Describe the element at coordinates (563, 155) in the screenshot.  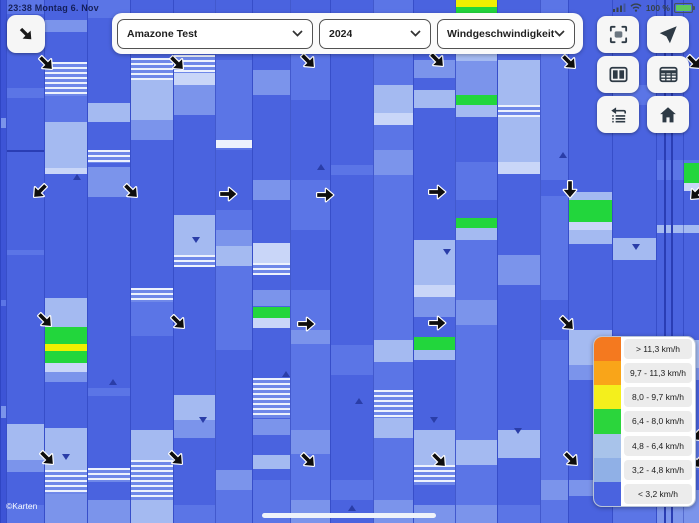
I see `triangle-up-marker` at that location.